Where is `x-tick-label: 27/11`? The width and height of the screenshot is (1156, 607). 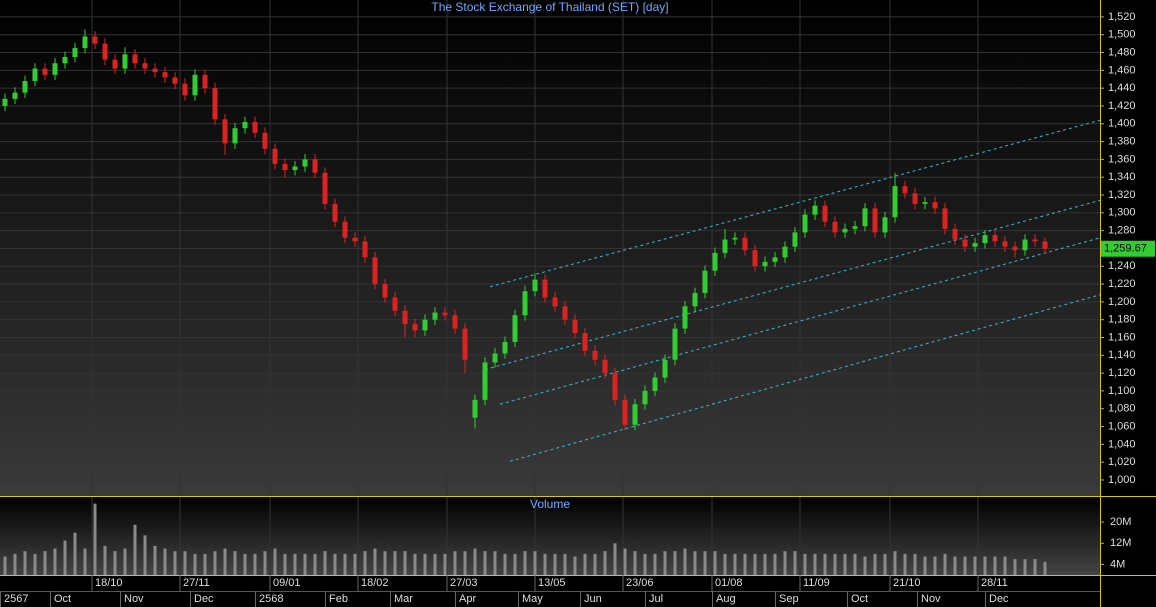
x-tick-label: 27/11 is located at coordinates (196, 583).